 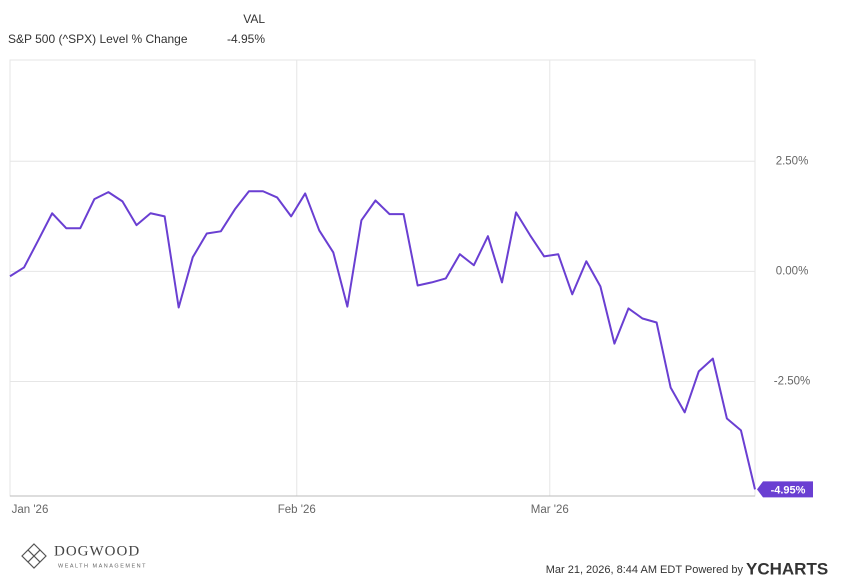 I want to click on brand-sub: WEALTH MANAGEMENT, so click(x=102, y=566).